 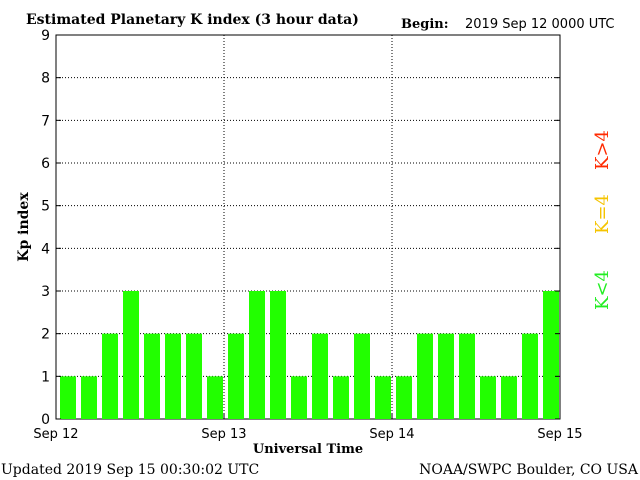 What do you see at coordinates (602, 290) in the screenshot?
I see `legend-k-below-4: K<4` at bounding box center [602, 290].